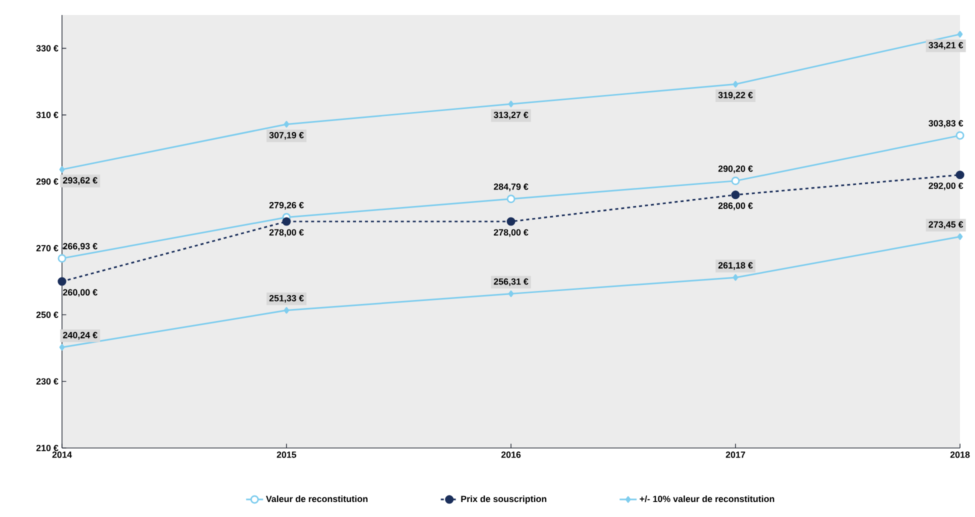 The height and width of the screenshot is (517, 975). Describe the element at coordinates (62, 455) in the screenshot. I see `x-tick-label: 2014` at that location.